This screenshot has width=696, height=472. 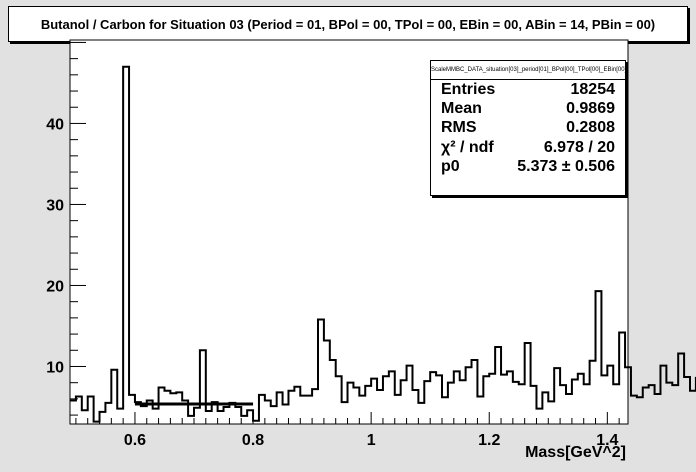 I want to click on x-tick-label: 0.6, so click(x=135, y=440).